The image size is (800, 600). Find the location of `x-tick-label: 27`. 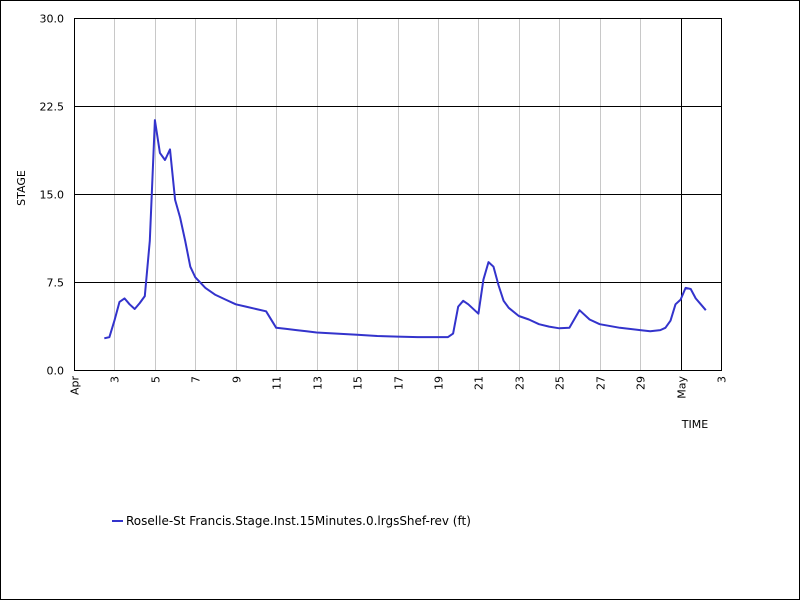

x-tick-label: 27 is located at coordinates (601, 383).